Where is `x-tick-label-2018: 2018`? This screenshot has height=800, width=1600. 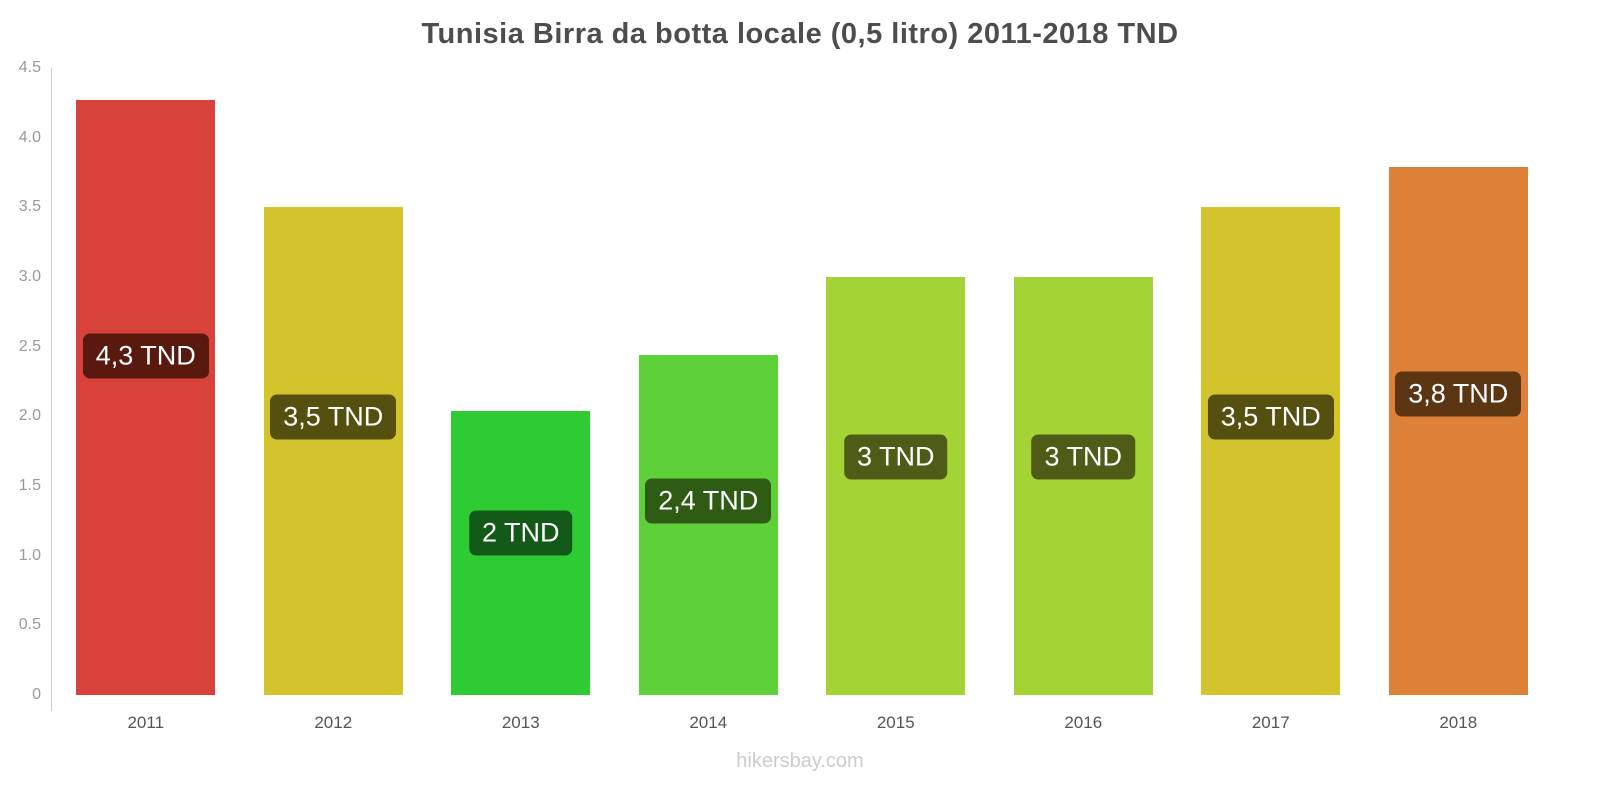 x-tick-label-2018: 2018 is located at coordinates (1458, 722).